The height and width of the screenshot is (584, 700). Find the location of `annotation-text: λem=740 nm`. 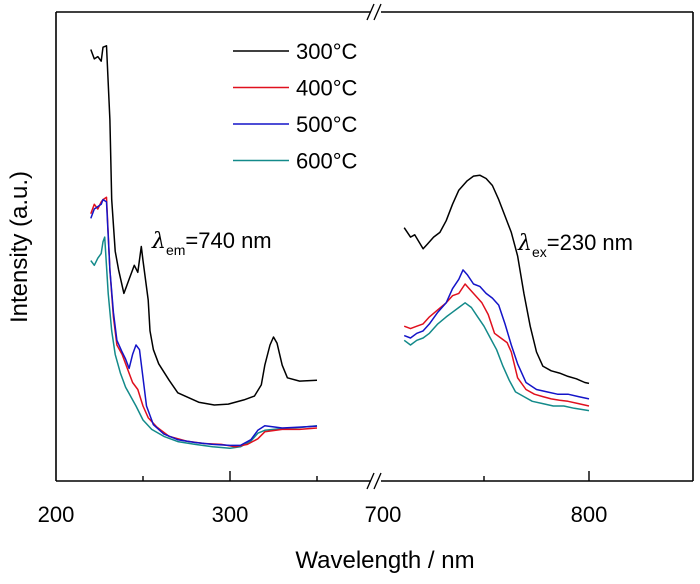

annotation-text: λem=740 nm is located at coordinates (211, 243).